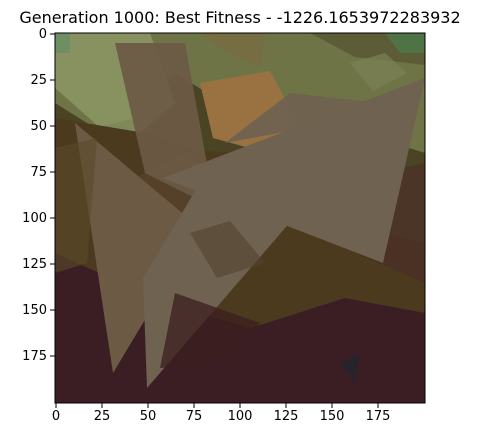  I want to click on y-tick-label-100: 100, so click(34, 218).